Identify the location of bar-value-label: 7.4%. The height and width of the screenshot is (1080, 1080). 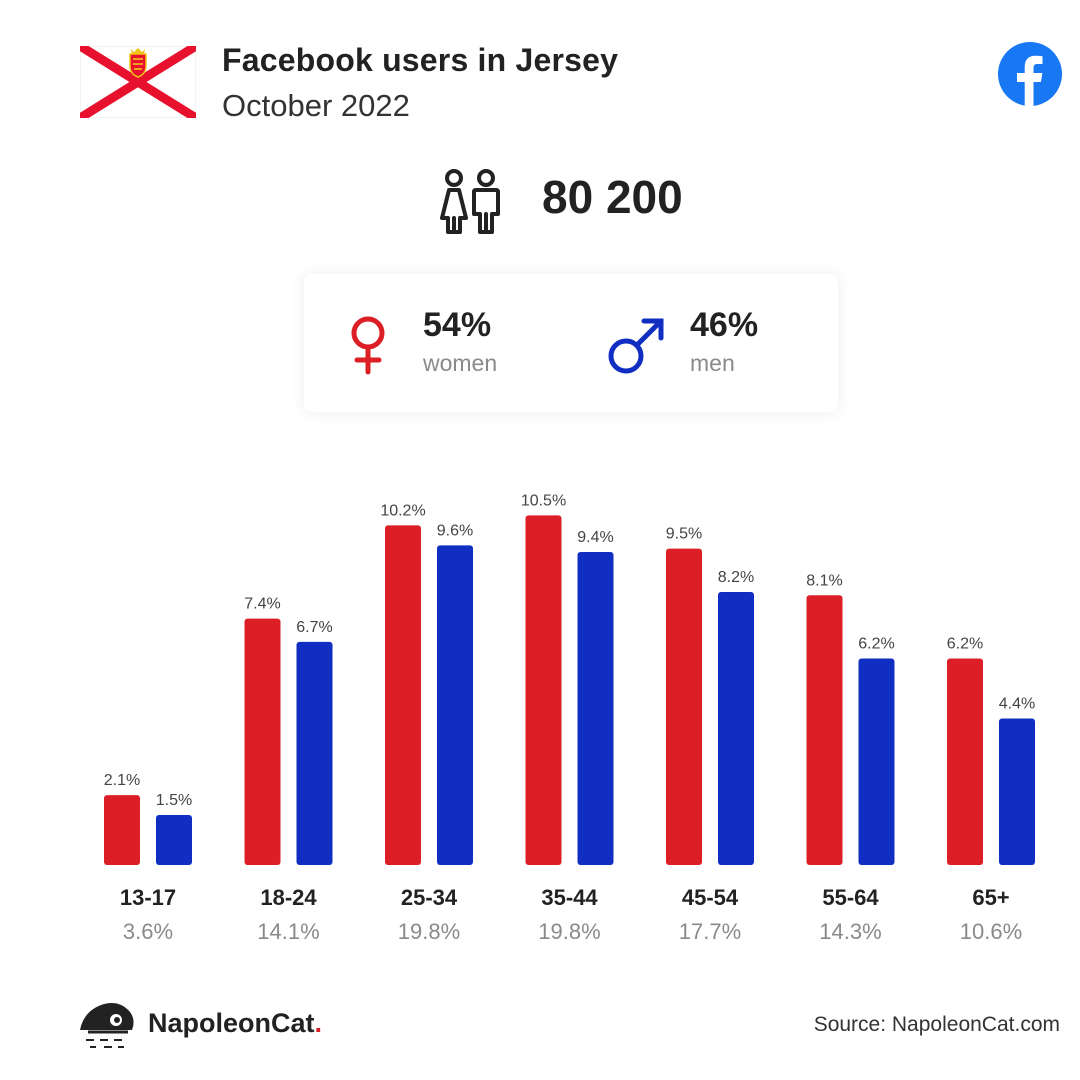
(262, 604).